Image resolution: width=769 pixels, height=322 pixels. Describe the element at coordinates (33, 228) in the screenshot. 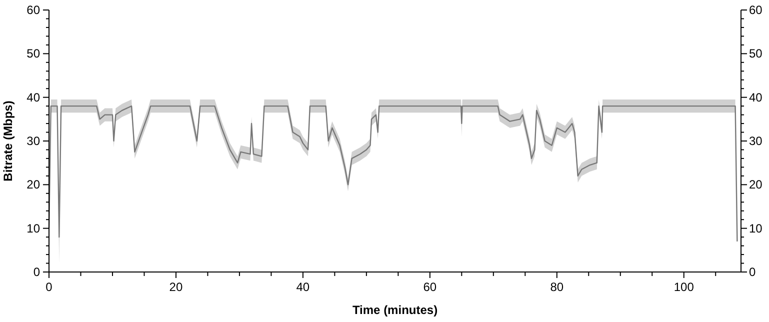

I see `y-tick-label: 10` at that location.